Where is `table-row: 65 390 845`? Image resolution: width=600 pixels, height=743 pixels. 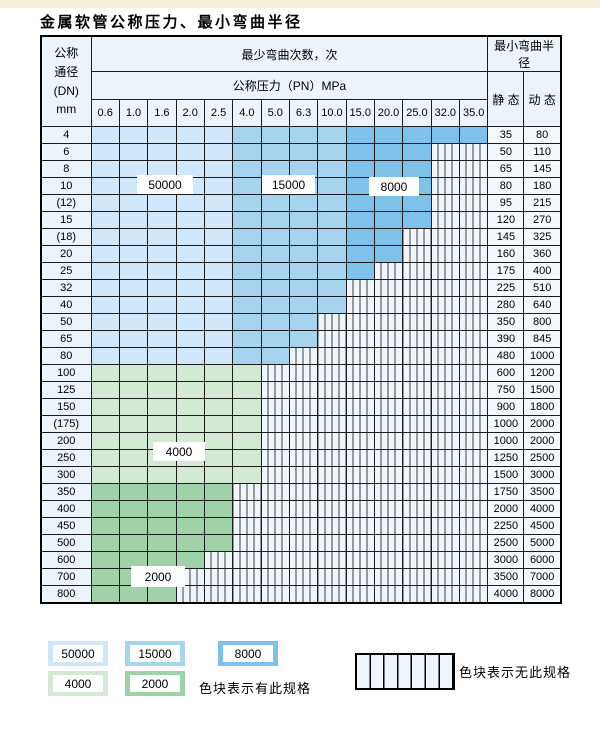 table-row: 65 390 845 is located at coordinates (301, 339).